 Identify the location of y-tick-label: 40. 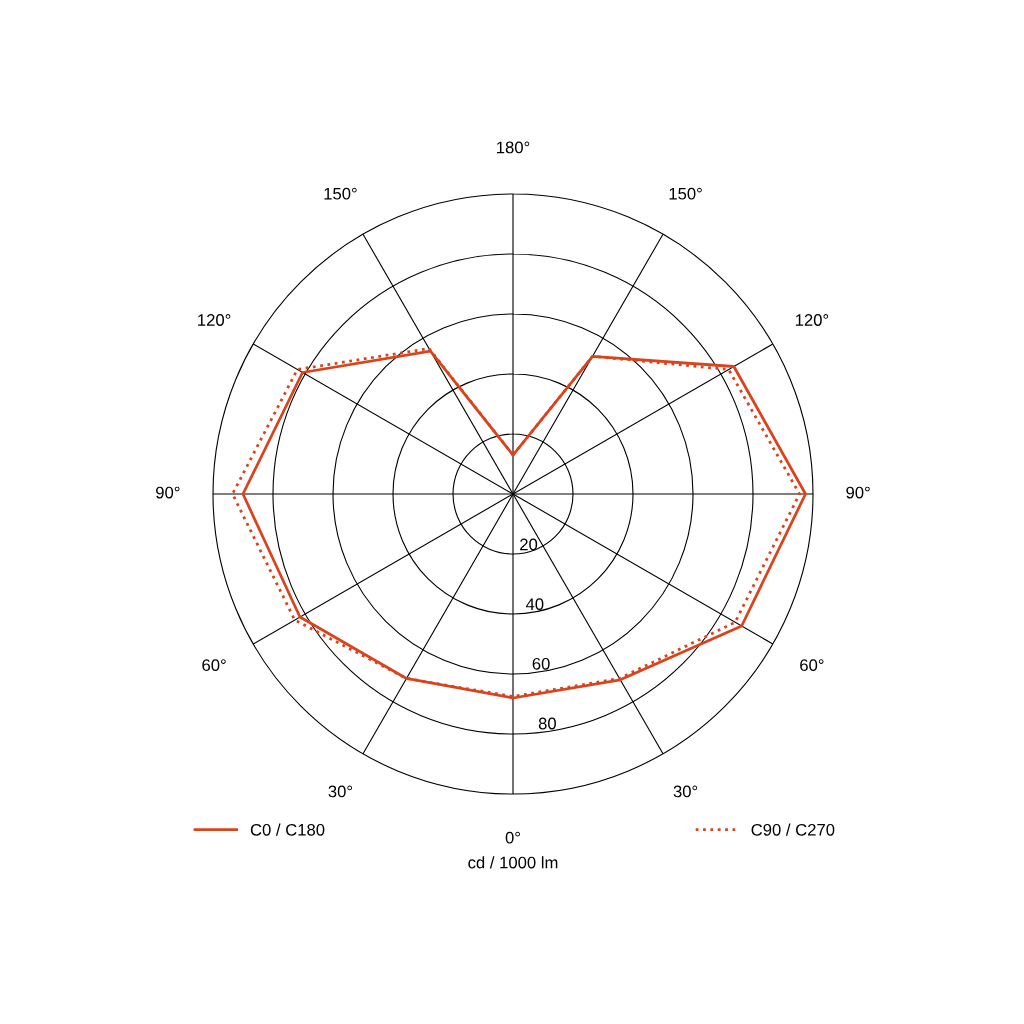
(534, 604).